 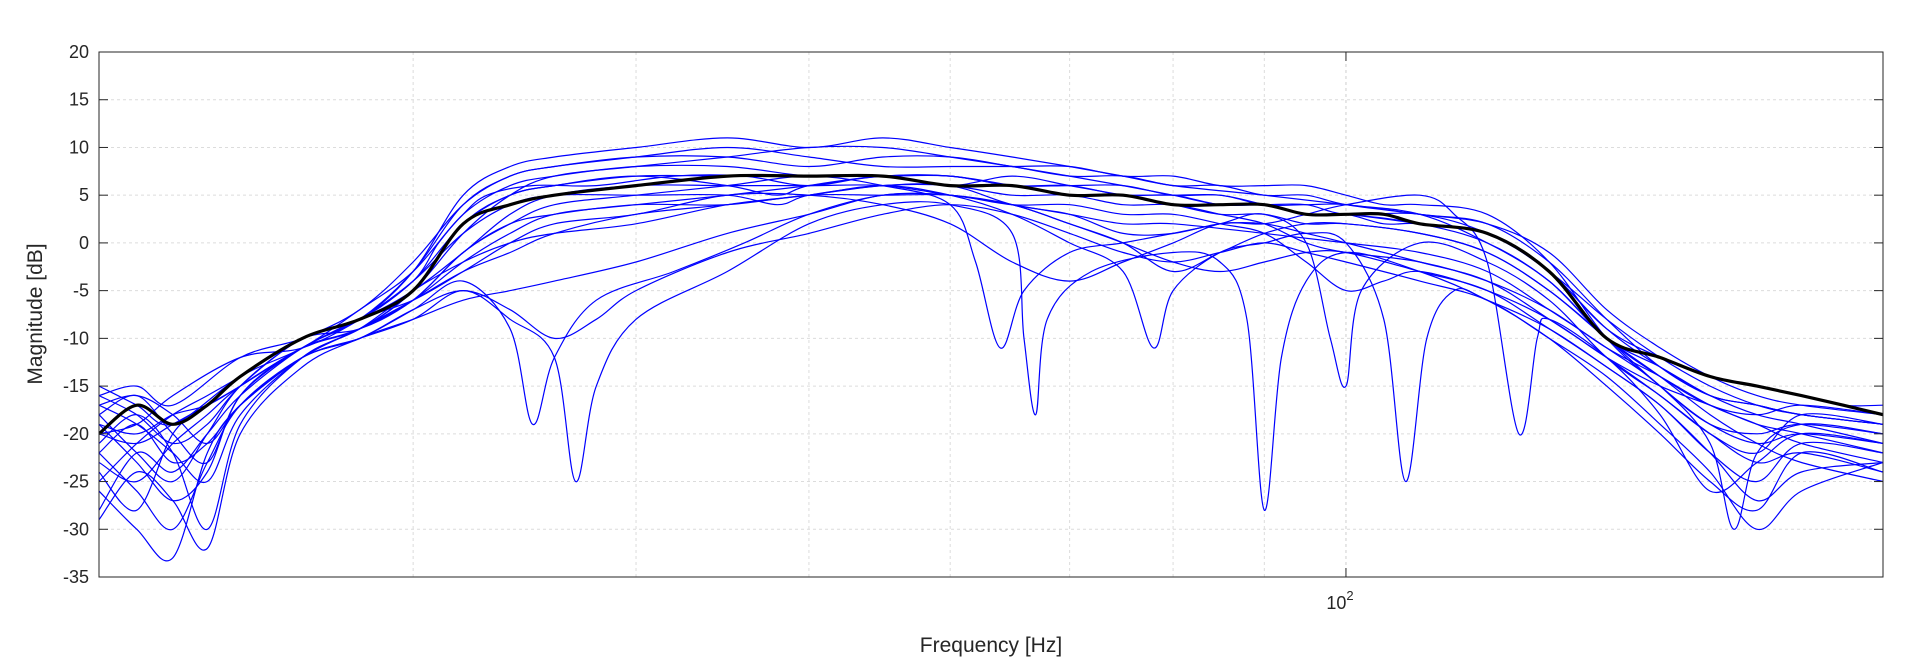 What do you see at coordinates (76, 338) in the screenshot?
I see `y-tick-label: -10` at bounding box center [76, 338].